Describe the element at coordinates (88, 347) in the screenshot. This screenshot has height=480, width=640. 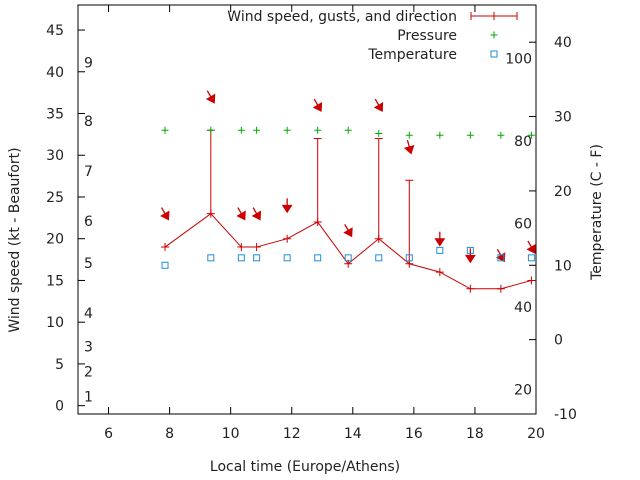
I see `beaufort-label: 3` at that location.